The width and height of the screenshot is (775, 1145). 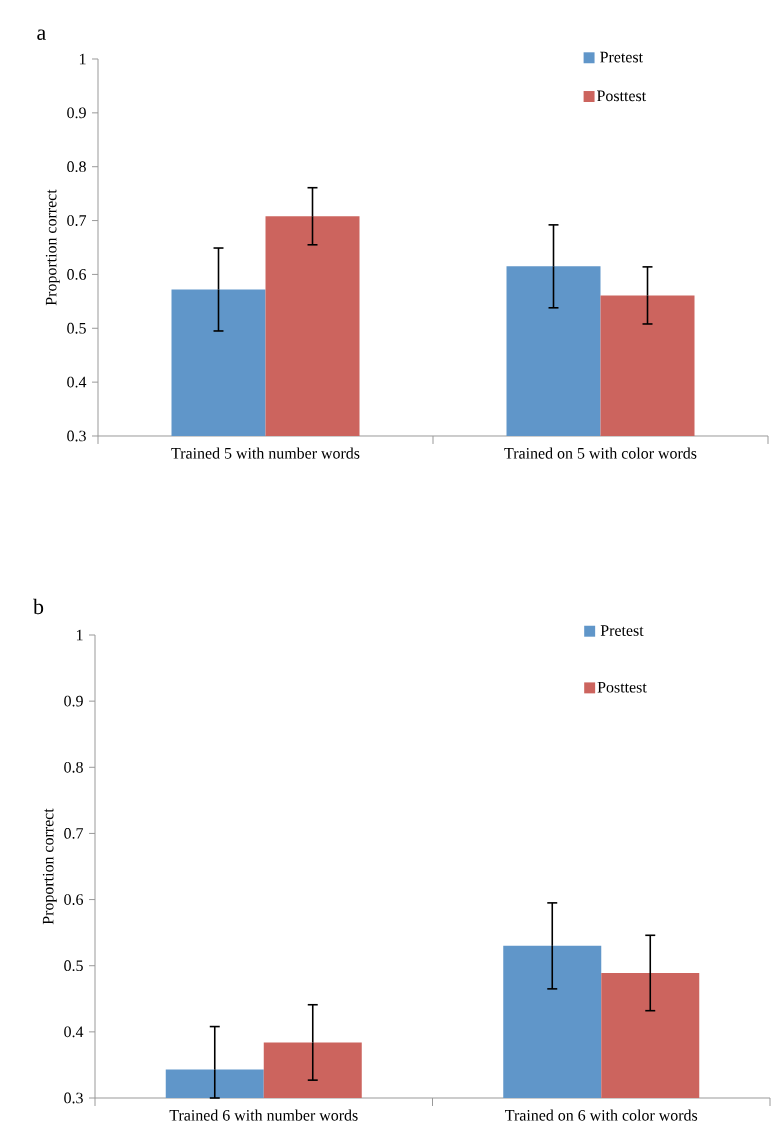 I want to click on chart-title: a, so click(x=41, y=34).